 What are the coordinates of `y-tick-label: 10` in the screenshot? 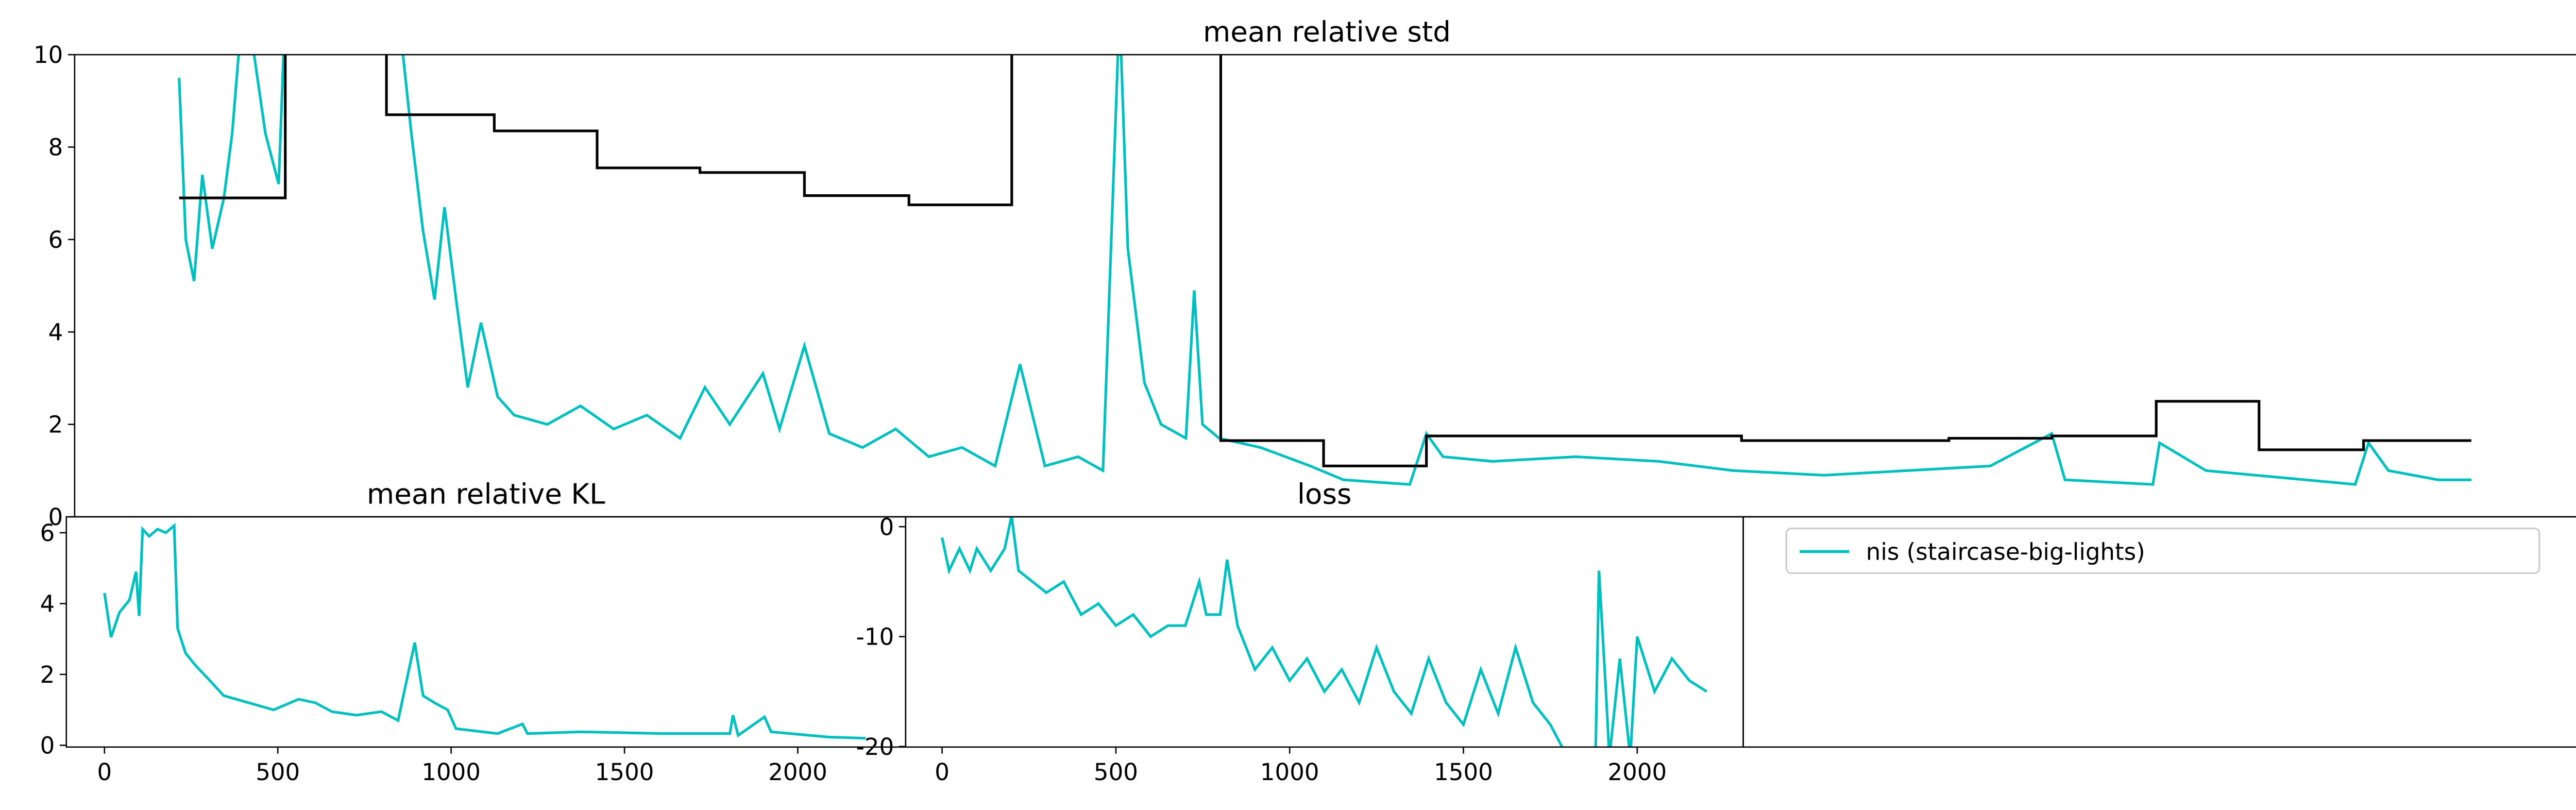 It's located at (48, 55).